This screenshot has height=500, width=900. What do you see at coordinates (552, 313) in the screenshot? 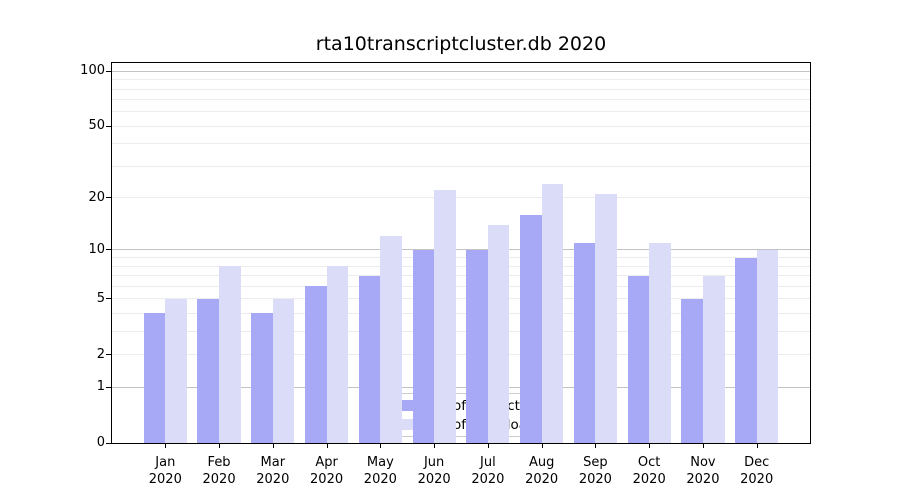
I see `bar-aug-downloads` at bounding box center [552, 313].